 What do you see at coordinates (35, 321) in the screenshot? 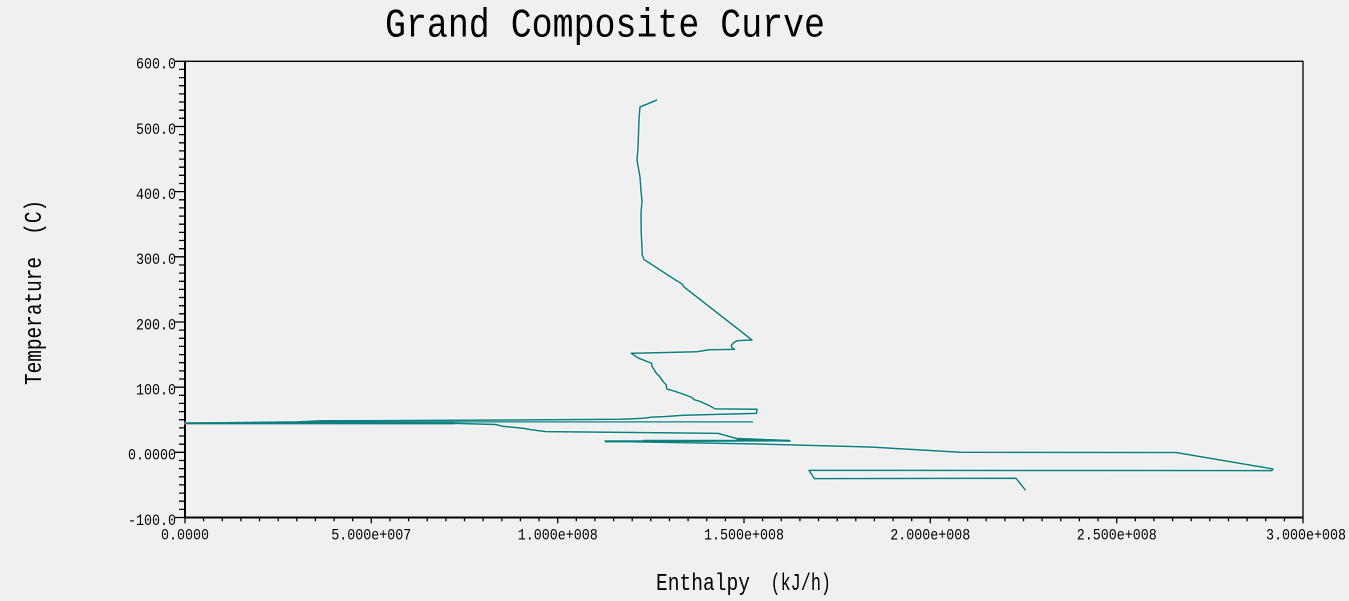
I see `svg-text: Temperature` at bounding box center [35, 321].